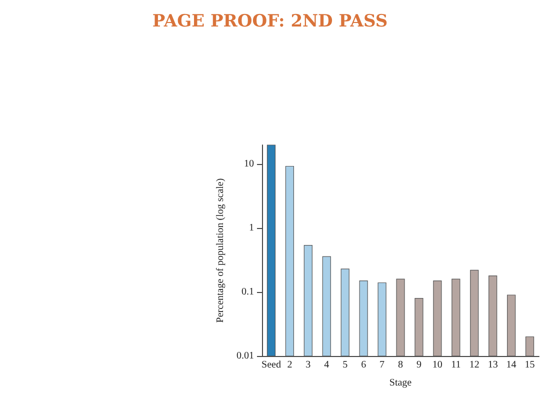 The image size is (547, 393). Describe the element at coordinates (271, 365) in the screenshot. I see `x-tick-label: Seed` at that location.